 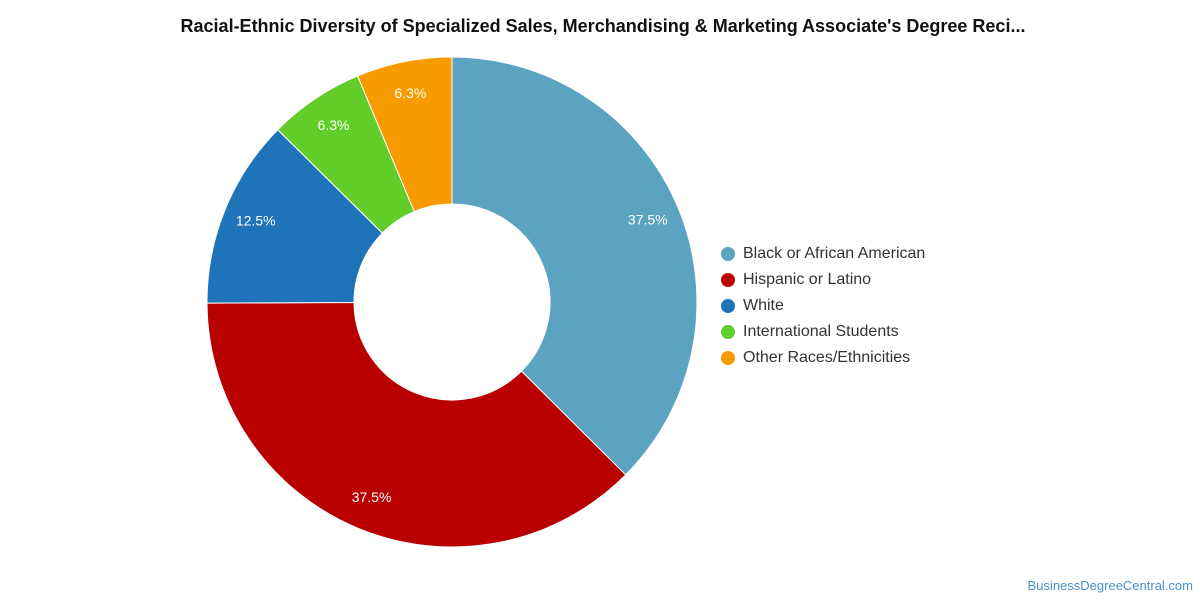 What do you see at coordinates (648, 219) in the screenshot?
I see `slice-label-black-or-african-american: 37.5%` at bounding box center [648, 219].